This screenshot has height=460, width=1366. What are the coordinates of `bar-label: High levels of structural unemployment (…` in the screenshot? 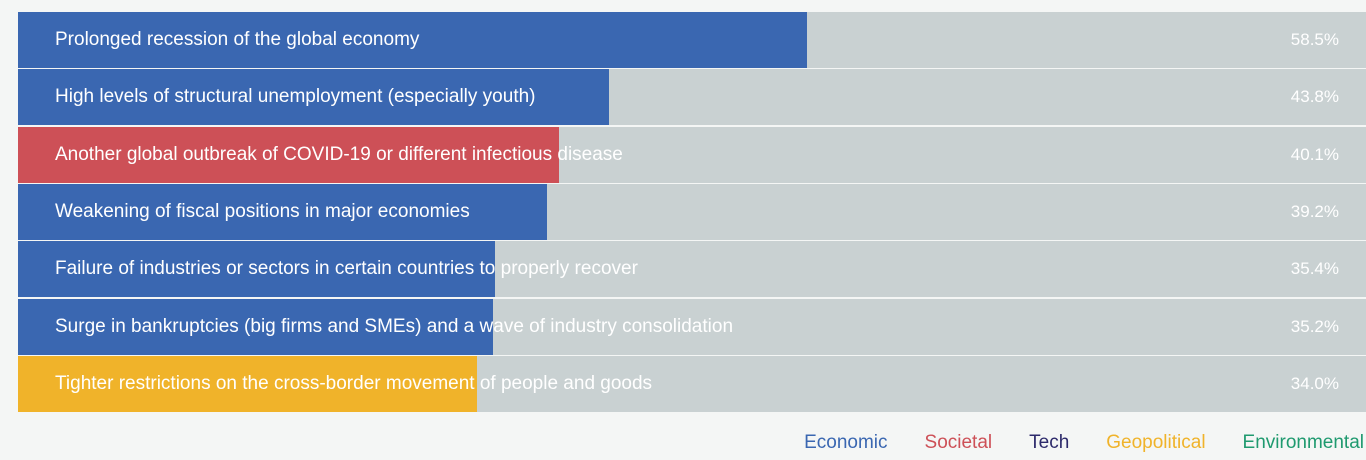 It's located at (295, 96).